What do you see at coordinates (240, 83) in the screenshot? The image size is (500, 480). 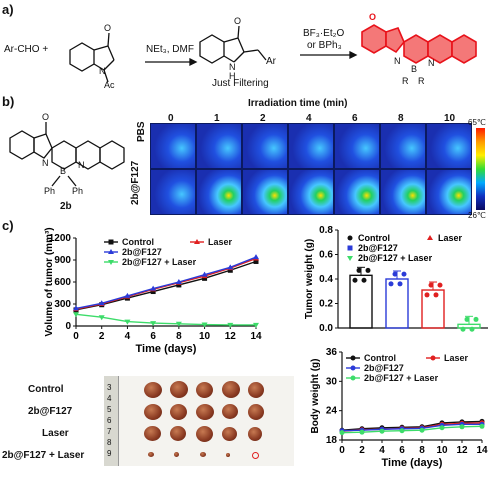 I see `just-filtering-note: Just Filtering` at bounding box center [240, 83].